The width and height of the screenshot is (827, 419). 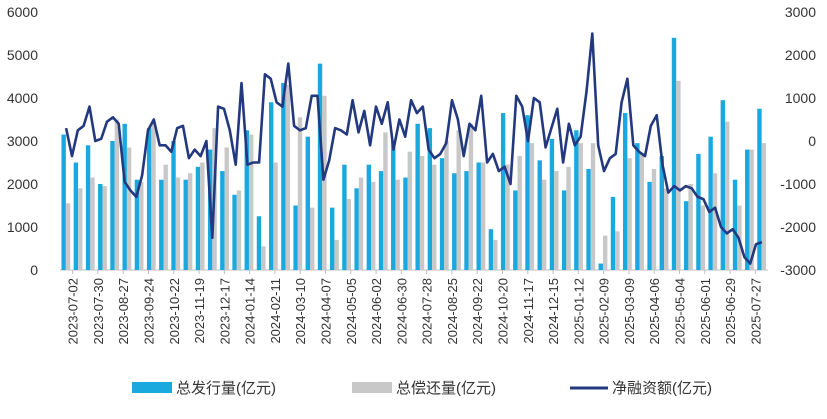 What do you see at coordinates (503, 311) in the screenshot?
I see `x-tick-label: 2024-10-20` at bounding box center [503, 311].